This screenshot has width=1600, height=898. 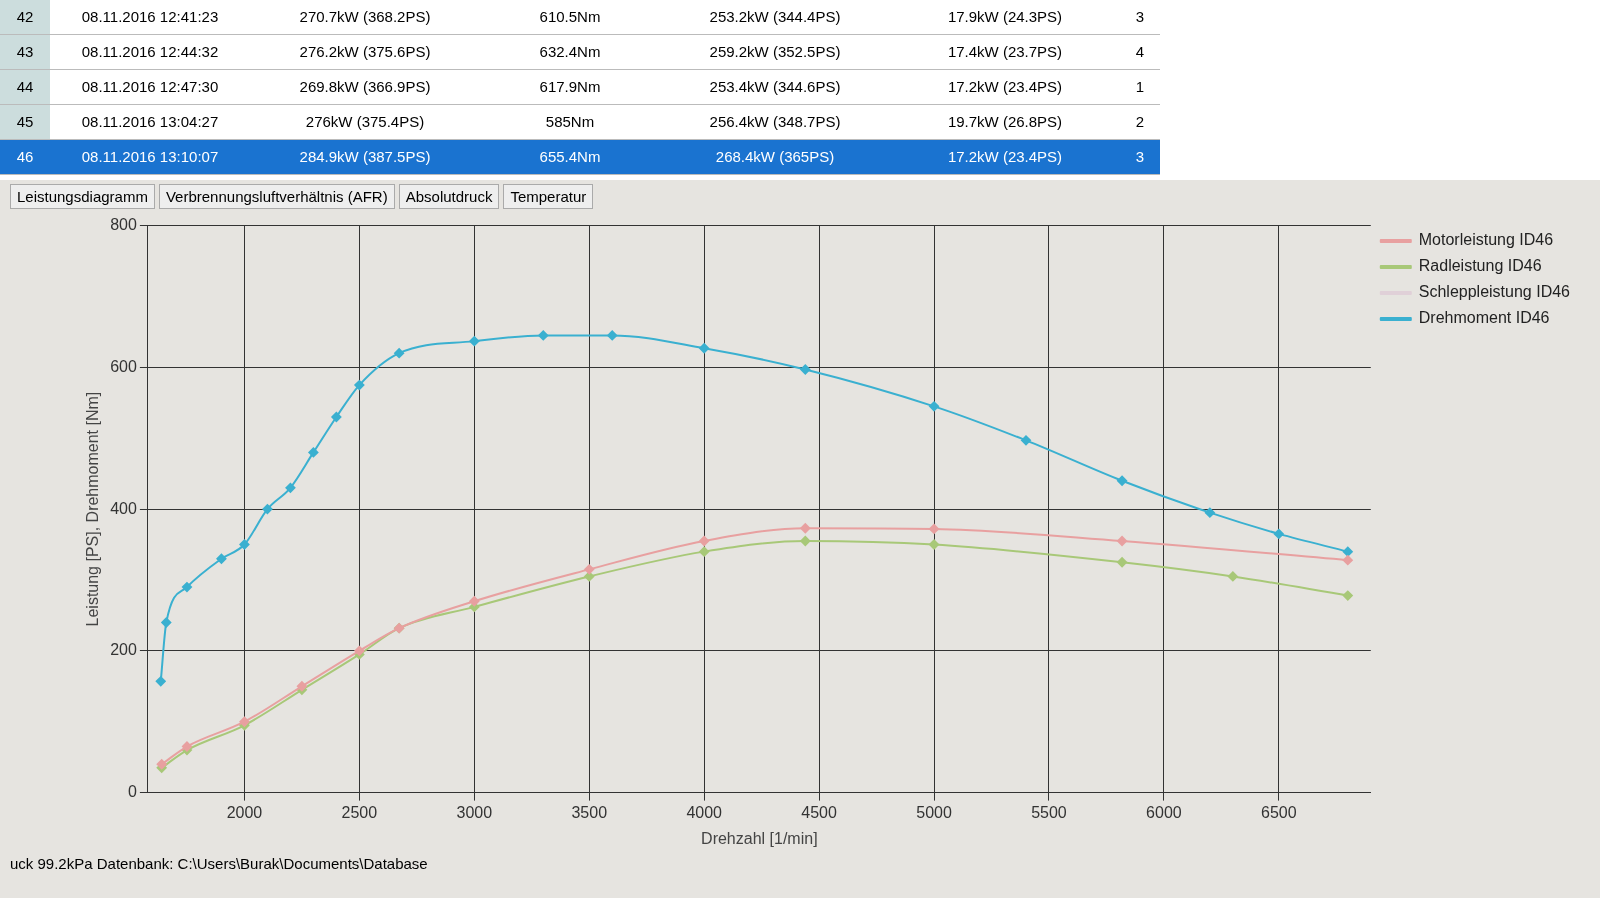 I want to click on text: 46, so click(x=25, y=157).